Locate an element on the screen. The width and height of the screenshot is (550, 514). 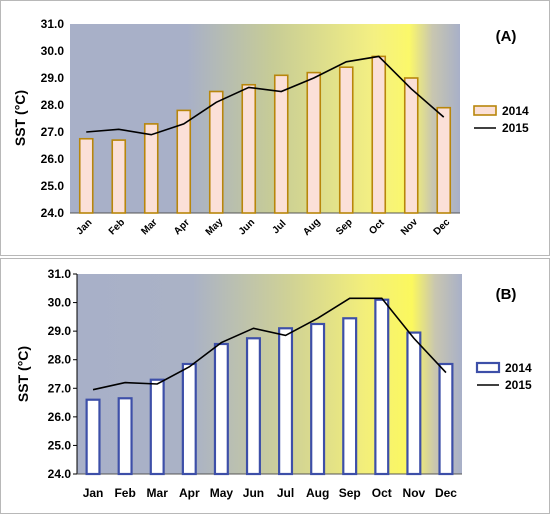
x-tick-label: Jun is located at coordinates (253, 493).